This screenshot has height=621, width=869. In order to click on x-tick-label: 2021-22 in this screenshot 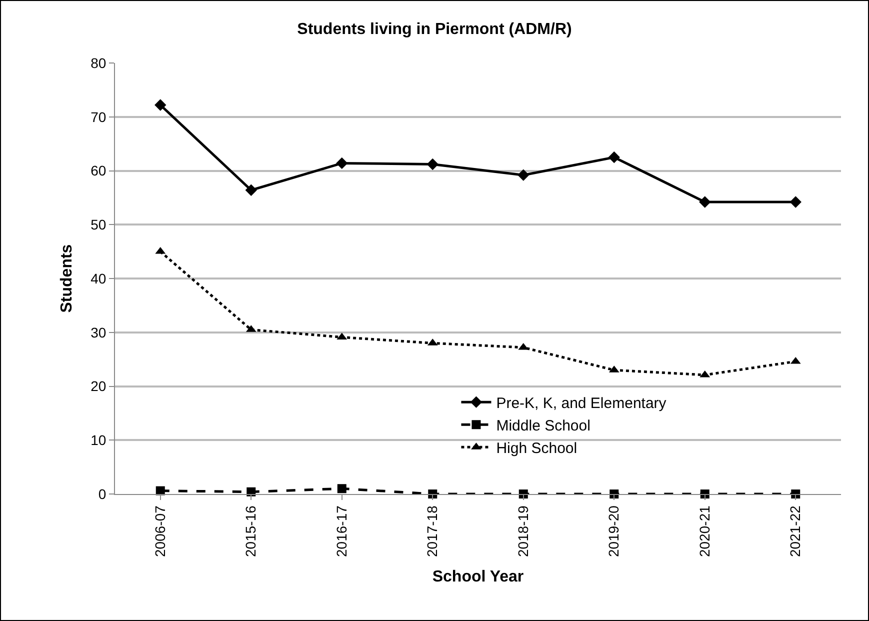, I will do `click(795, 531)`.